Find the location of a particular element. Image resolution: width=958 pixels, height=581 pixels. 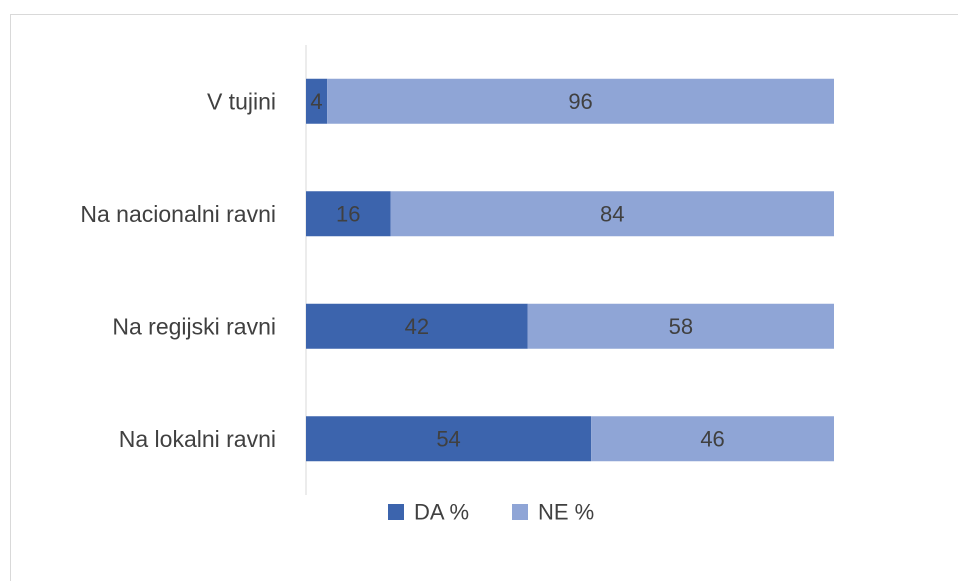

bar-da-na-regijski-ravni is located at coordinates (417, 326).